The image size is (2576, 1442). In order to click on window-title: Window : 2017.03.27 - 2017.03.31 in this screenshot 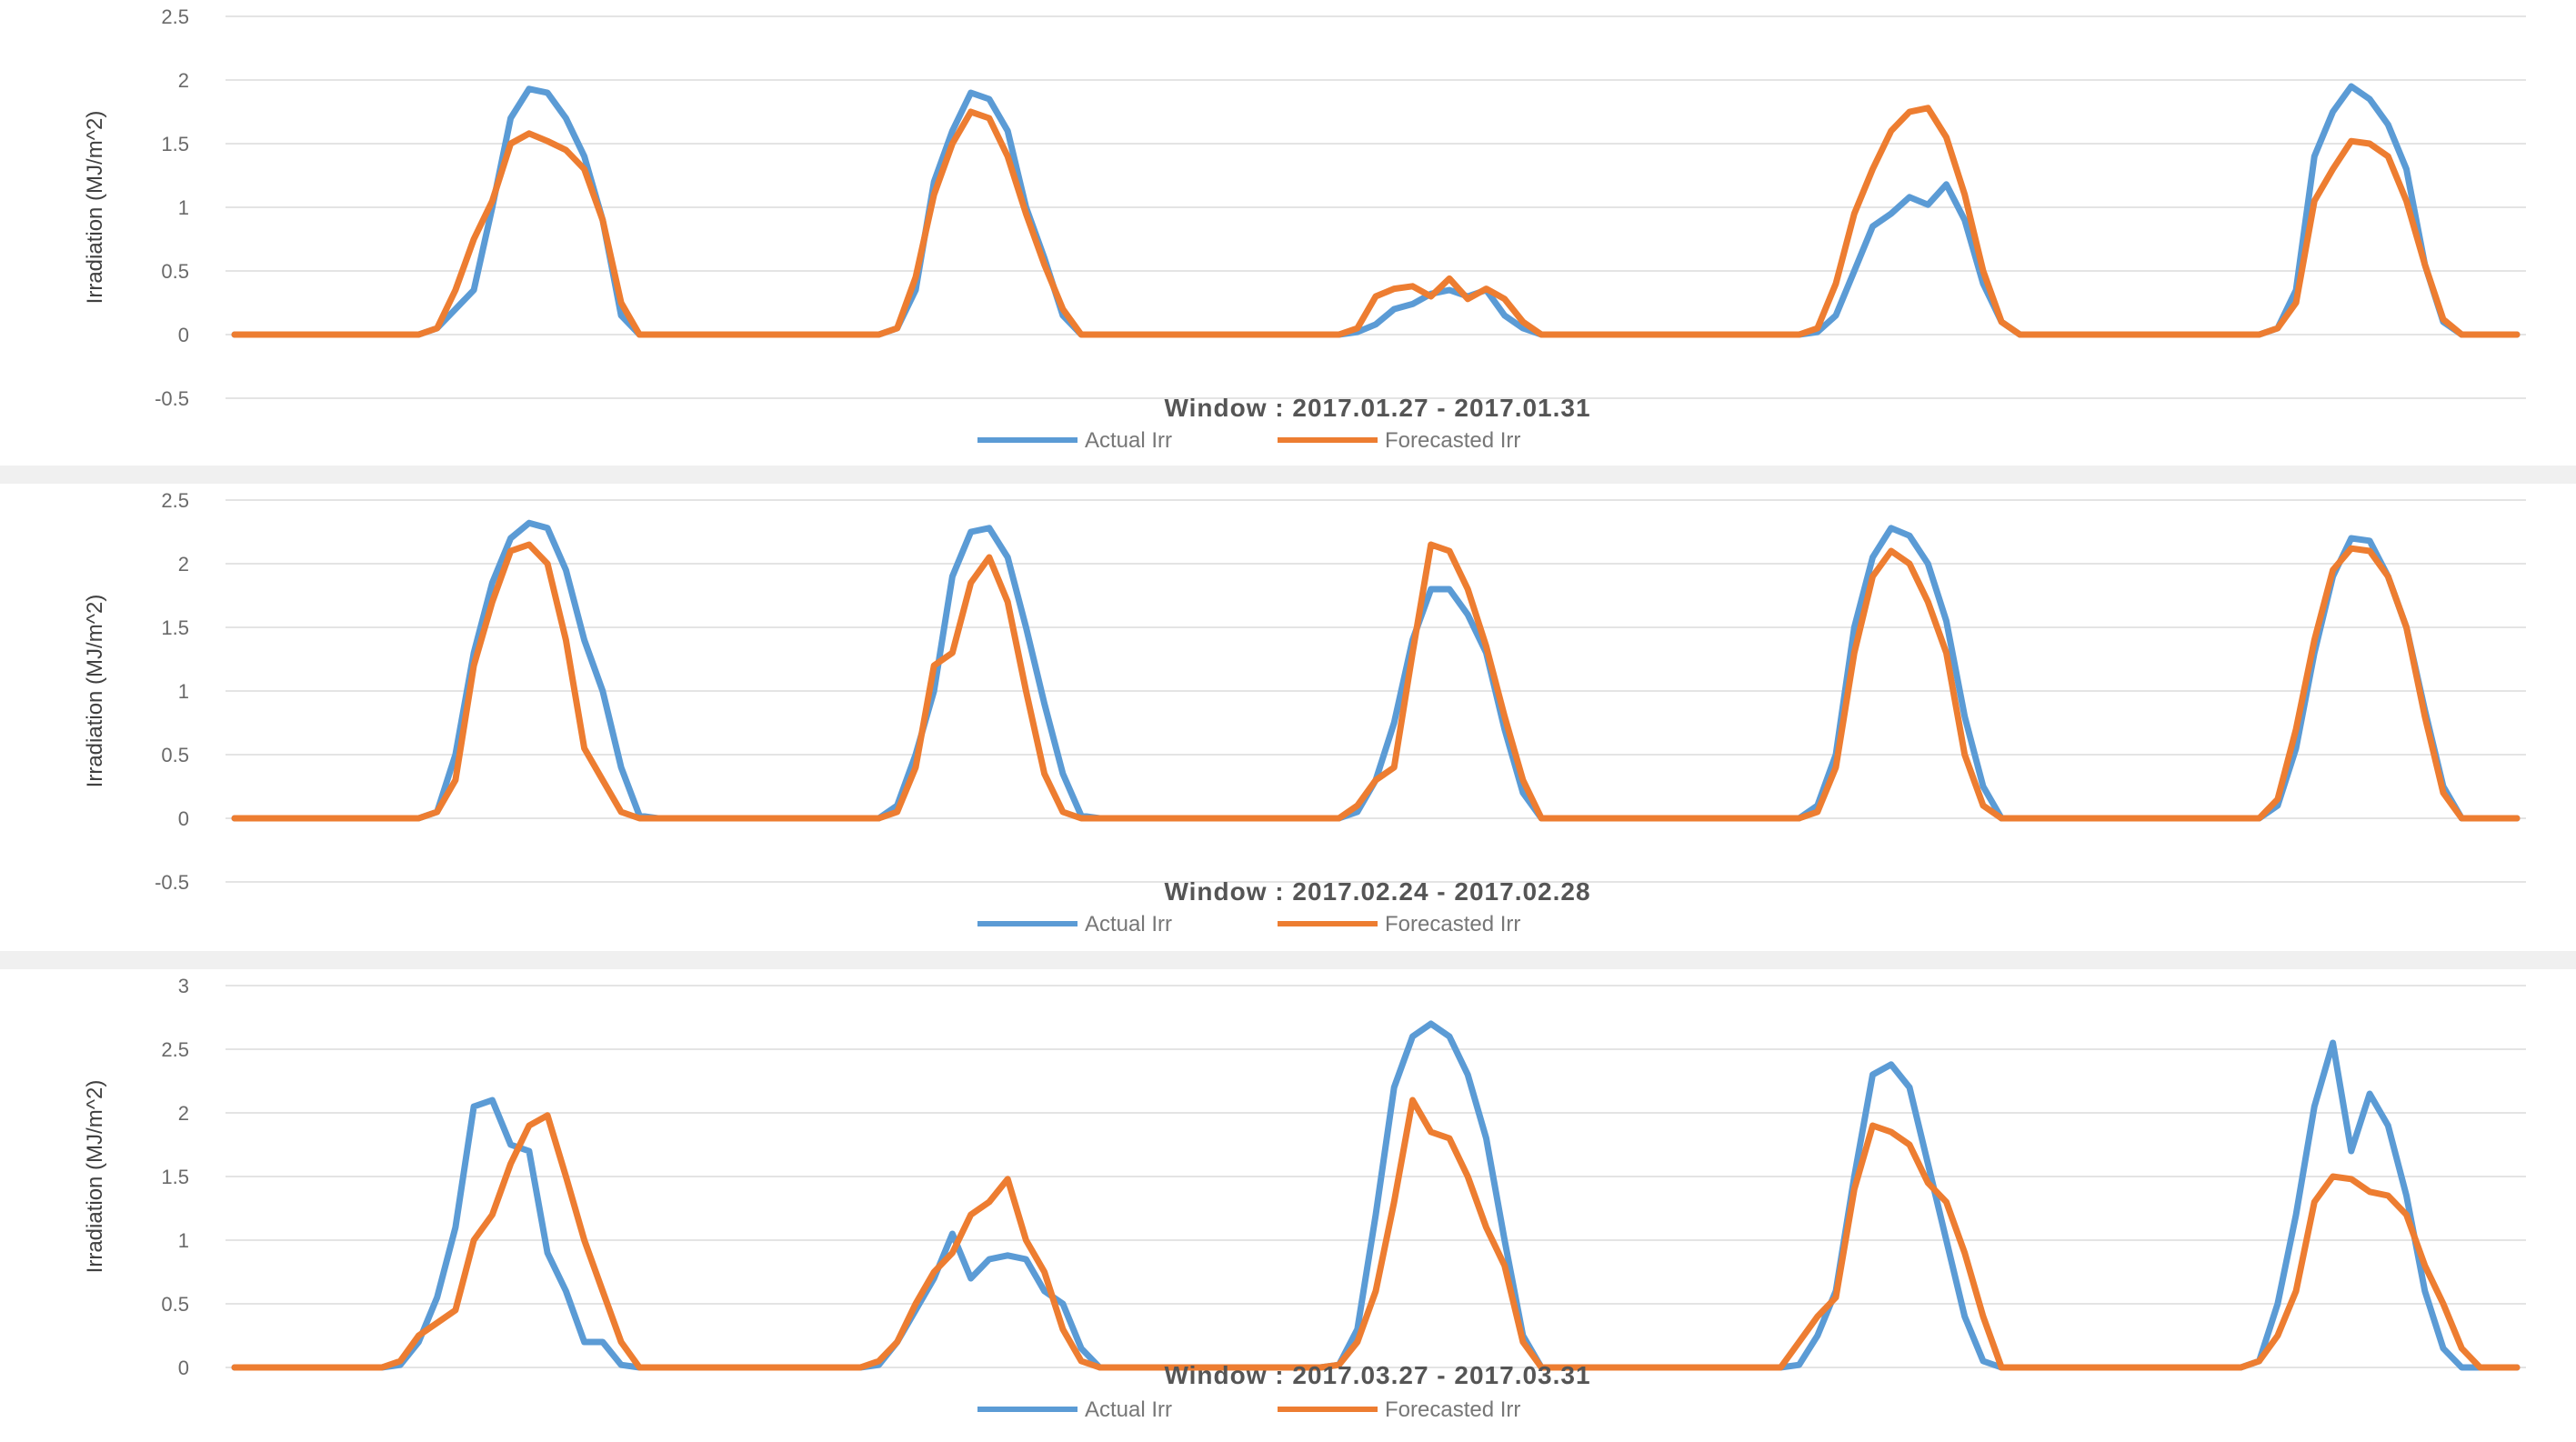, I will do `click(1377, 1375)`.